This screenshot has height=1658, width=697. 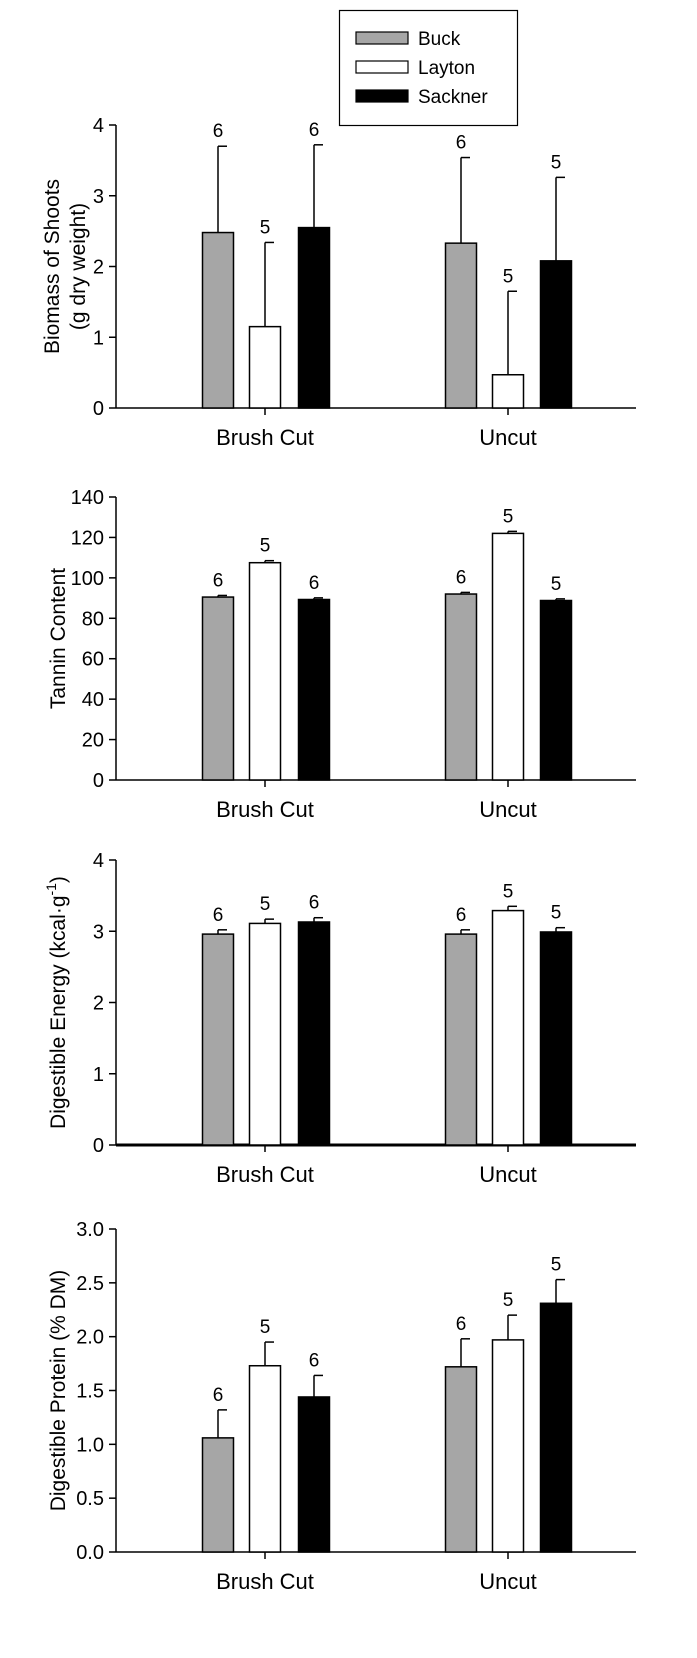 I want to click on y-tick-label: 0.0, so click(x=90, y=1553).